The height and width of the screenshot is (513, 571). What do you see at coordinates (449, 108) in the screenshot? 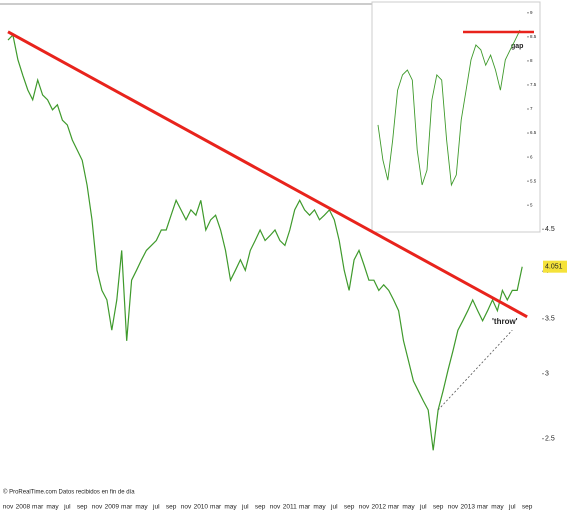
I see `price-line` at bounding box center [449, 108].